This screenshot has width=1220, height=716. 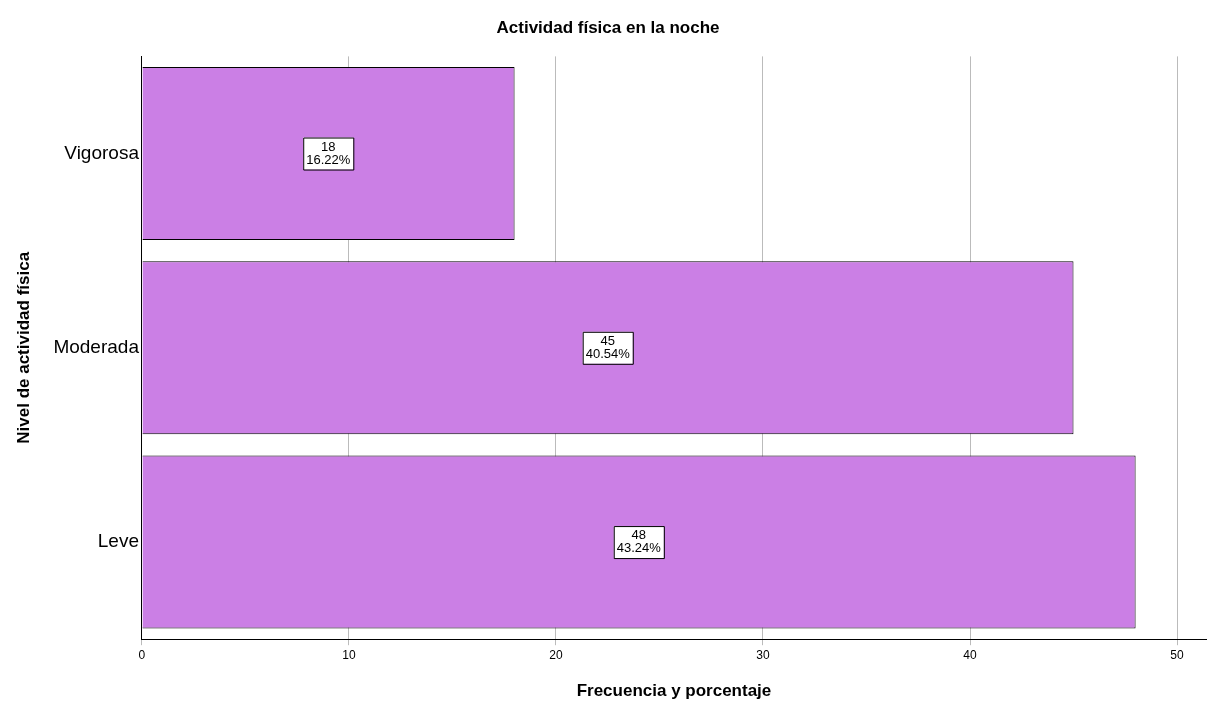 I want to click on y-tick-label: Leve, so click(x=118, y=541).